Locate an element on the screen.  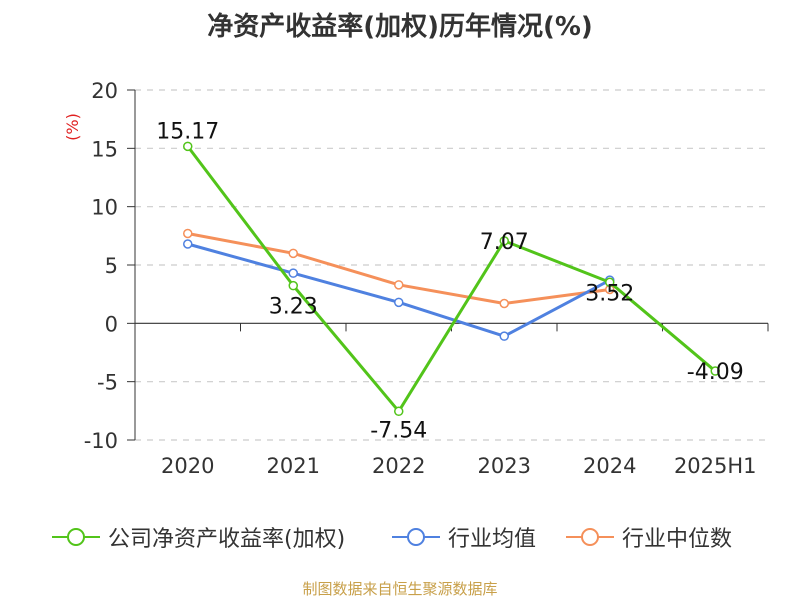
chart-title: 净资产收益率(加权)历年情况(%) is located at coordinates (400, 27).